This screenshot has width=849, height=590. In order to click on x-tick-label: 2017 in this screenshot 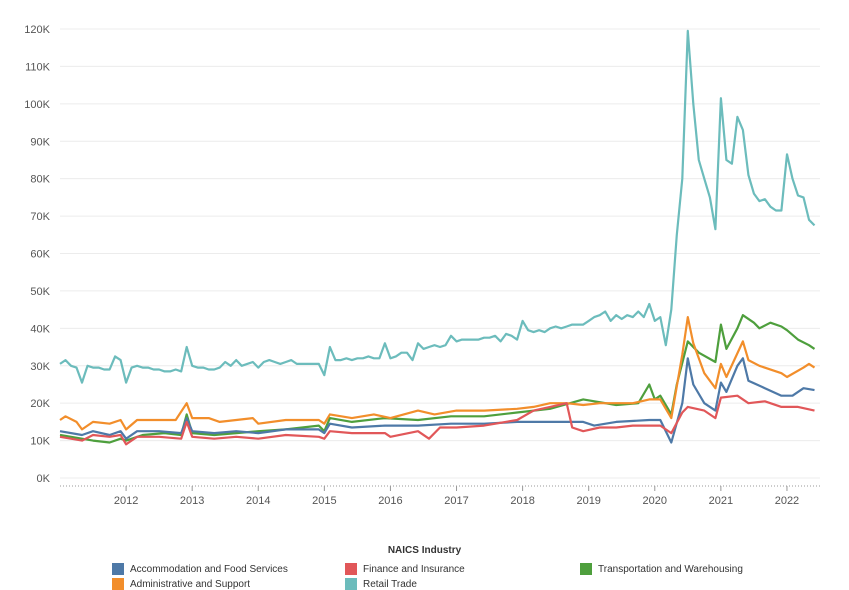, I will do `click(456, 501)`.